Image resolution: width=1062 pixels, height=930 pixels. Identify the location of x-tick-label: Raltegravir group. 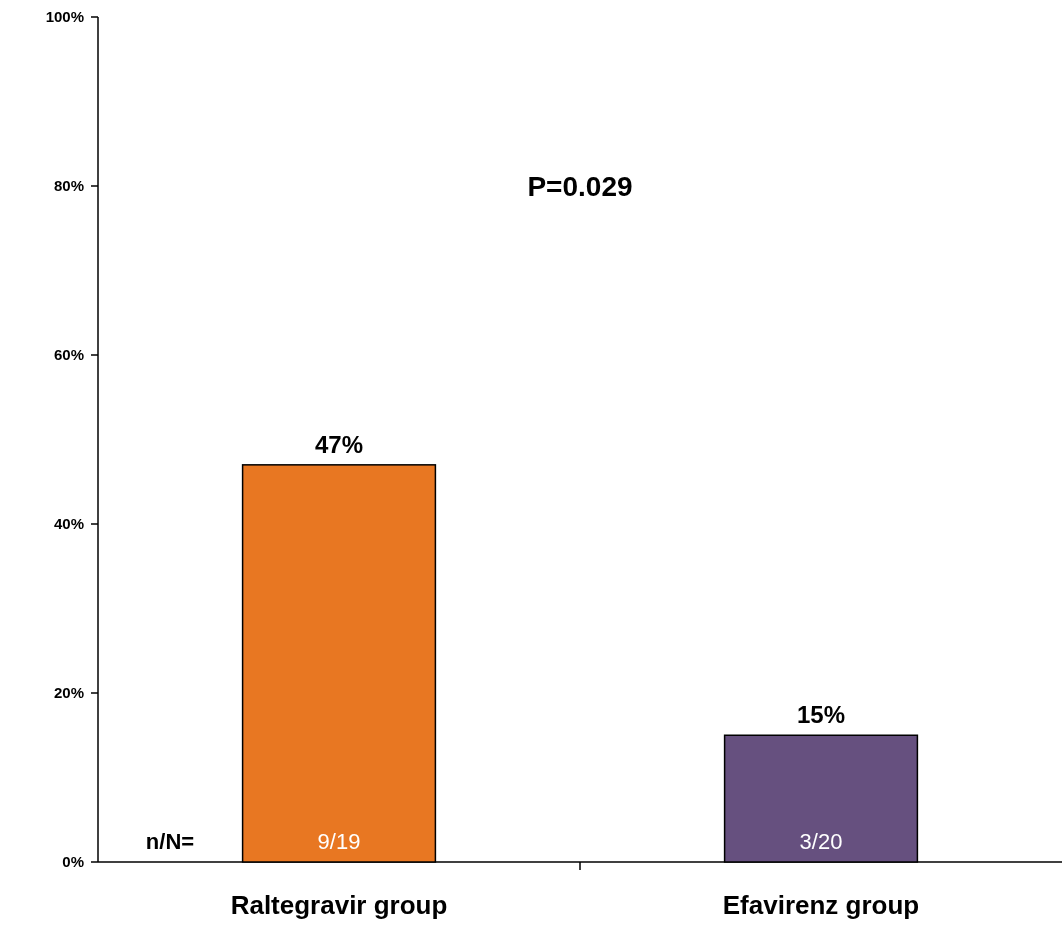
(339, 905).